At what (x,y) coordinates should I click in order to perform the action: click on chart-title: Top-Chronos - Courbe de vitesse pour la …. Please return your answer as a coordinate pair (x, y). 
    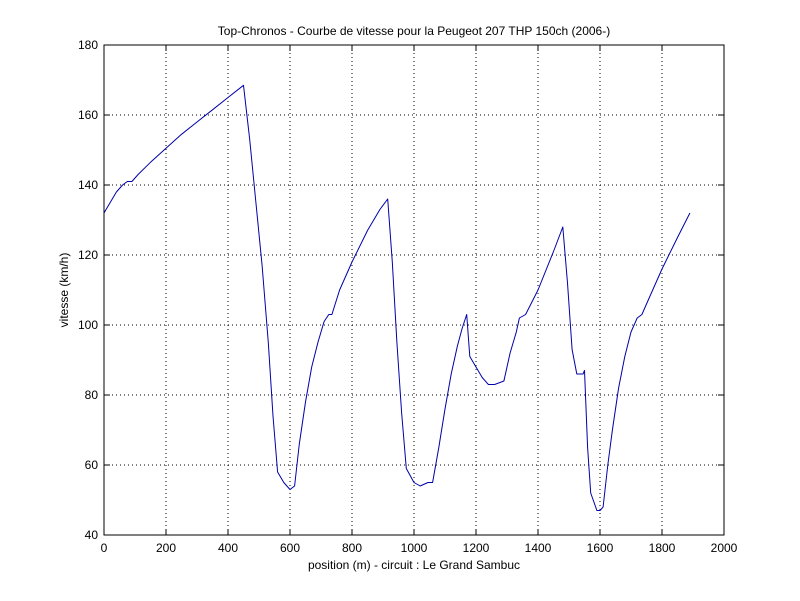
    Looking at the image, I should click on (414, 31).